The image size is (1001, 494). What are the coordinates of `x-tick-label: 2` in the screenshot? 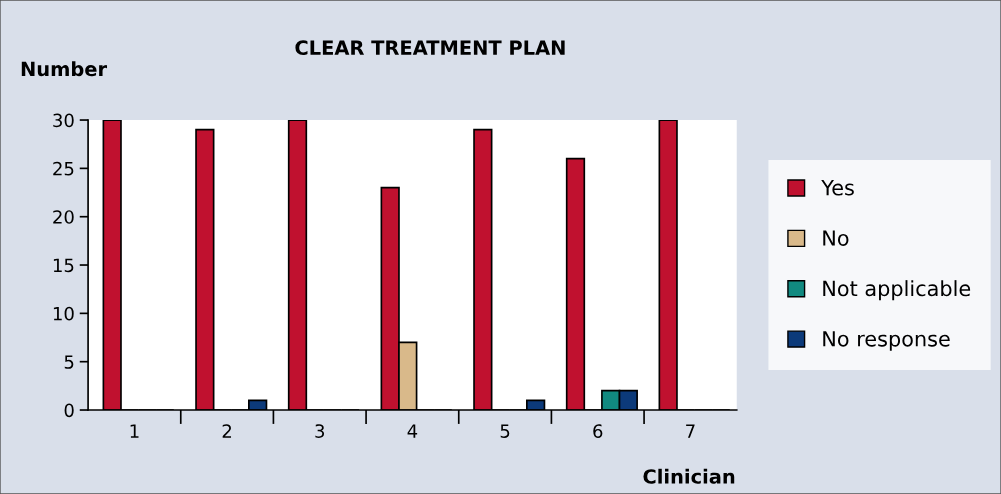 It's located at (227, 431).